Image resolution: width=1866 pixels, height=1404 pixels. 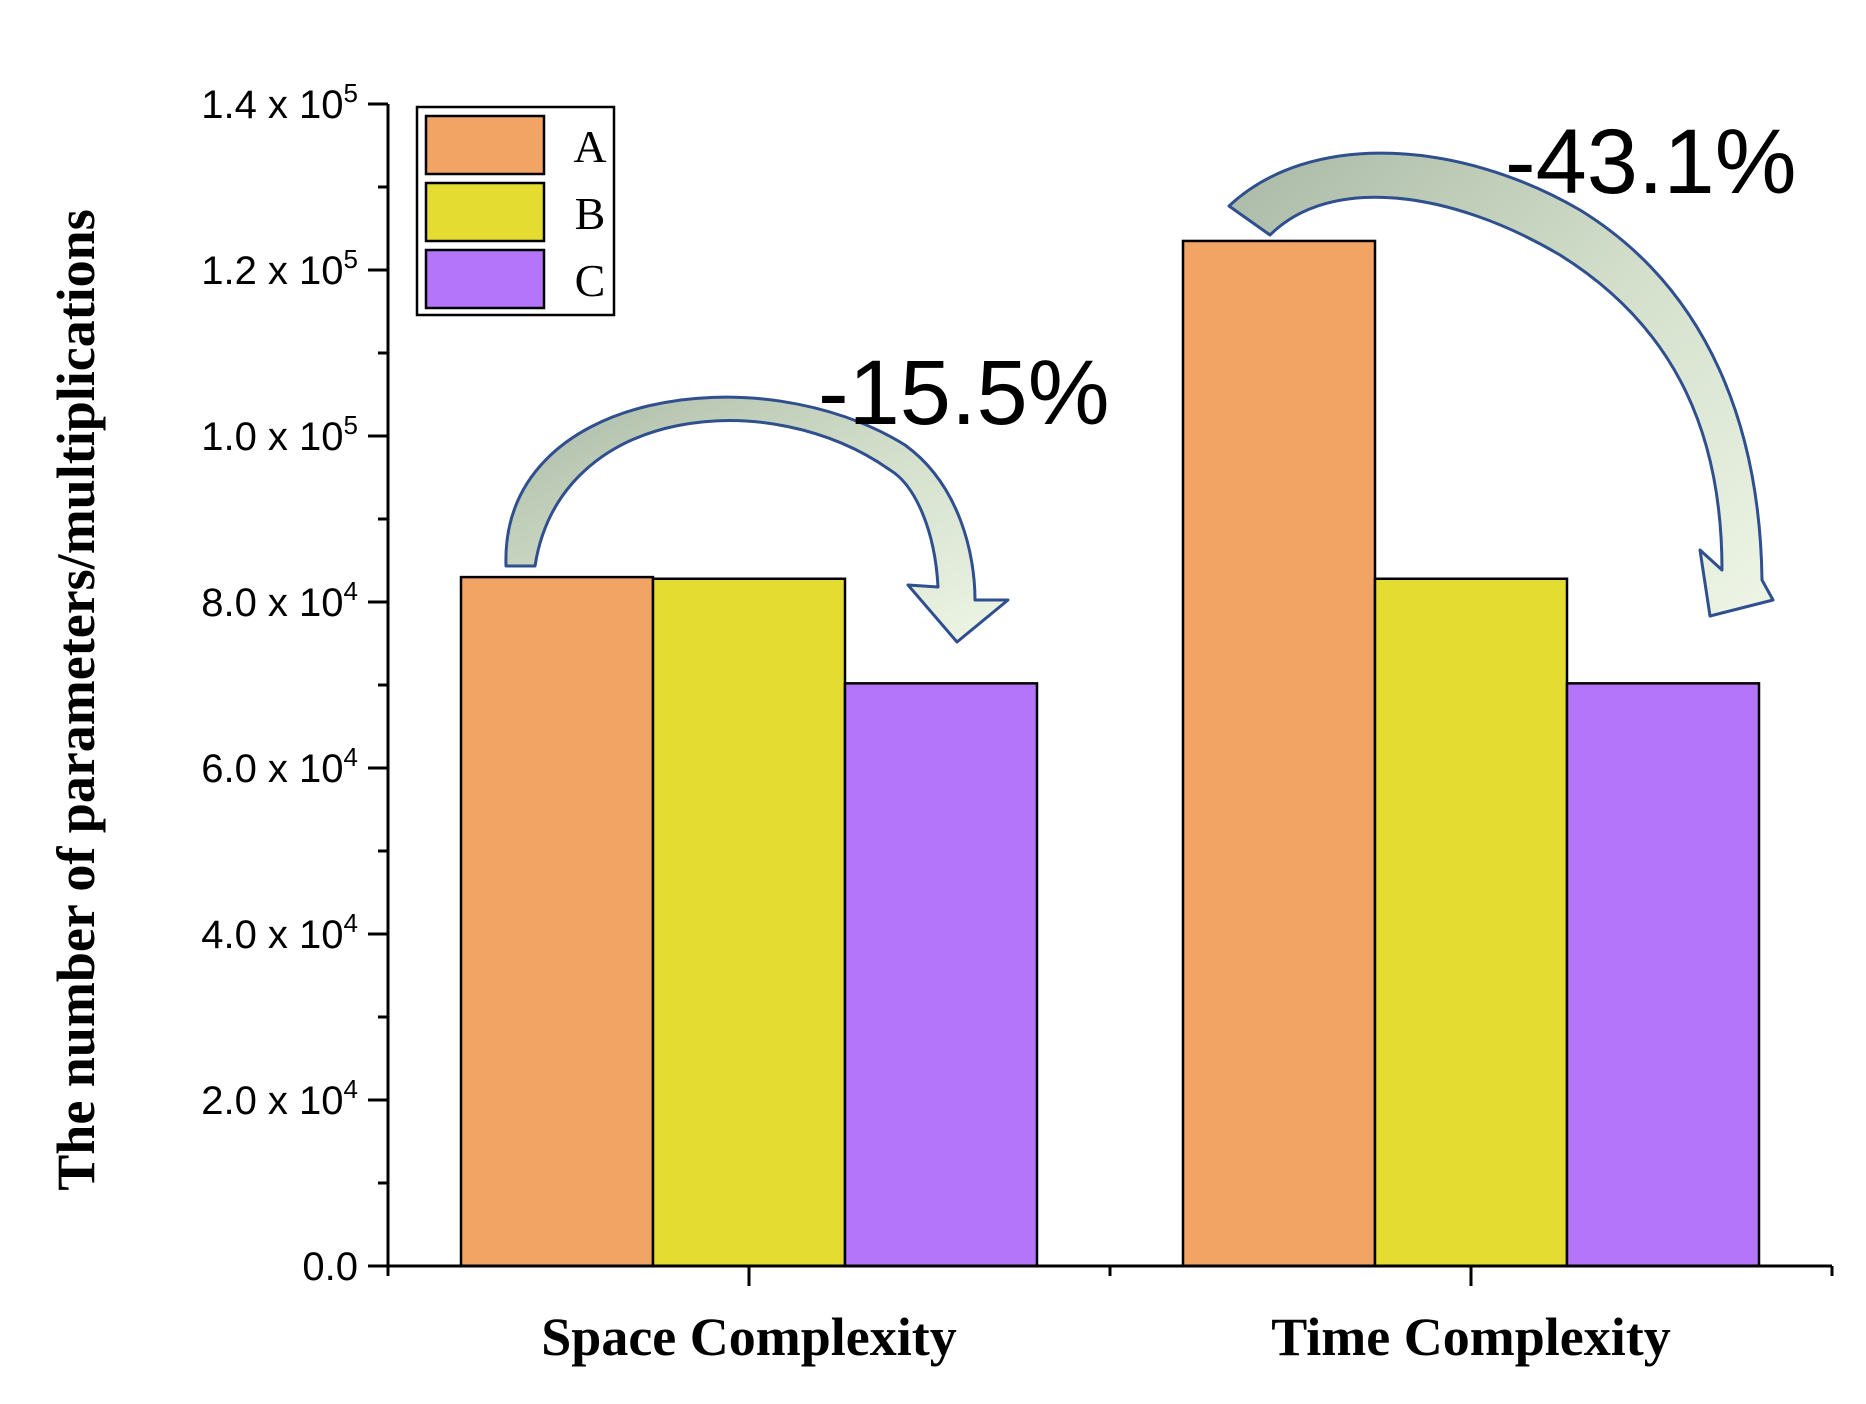 I want to click on y-tick-label: 2.0 x 10⁴, so click(x=279, y=1098).